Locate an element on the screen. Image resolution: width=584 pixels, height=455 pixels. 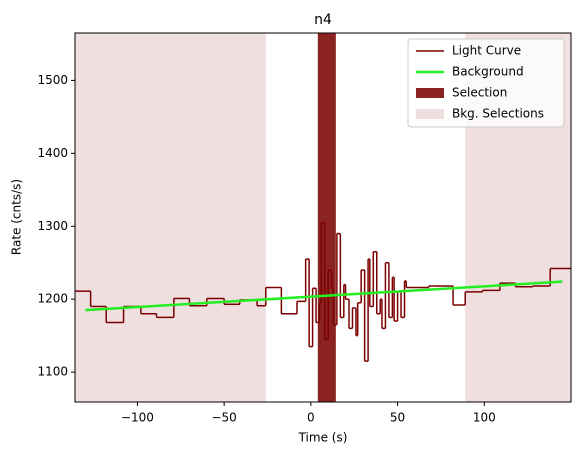
chart-title: n4 is located at coordinates (323, 20).